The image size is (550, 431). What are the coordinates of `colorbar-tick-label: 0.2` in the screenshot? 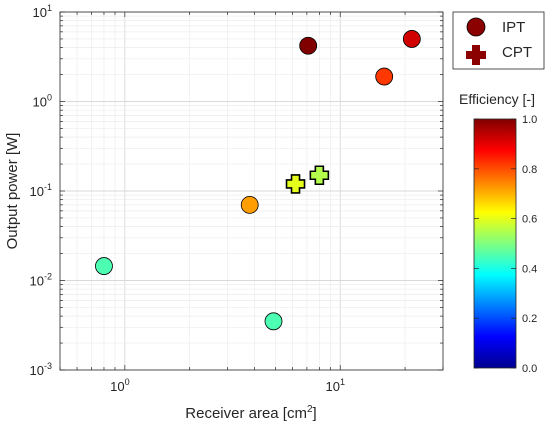 It's located at (529, 319).